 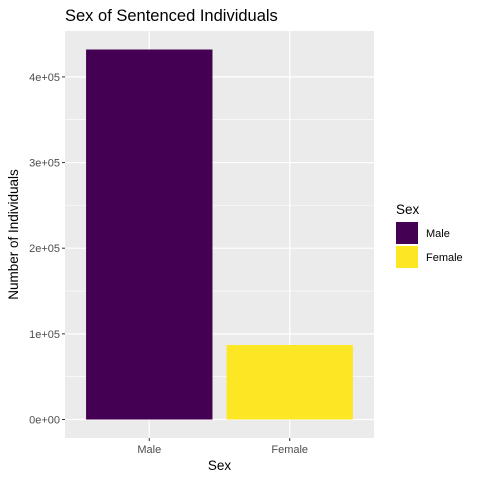 I want to click on y-axis-ticks: 0e+00 1e+05 2e+05 3e+05 4e+05, so click(x=47, y=249).